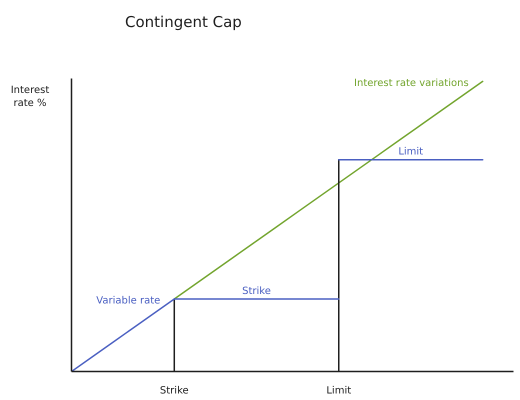  Describe the element at coordinates (30, 97) in the screenshot. I see `y-axis-title: Interest rate %` at that location.